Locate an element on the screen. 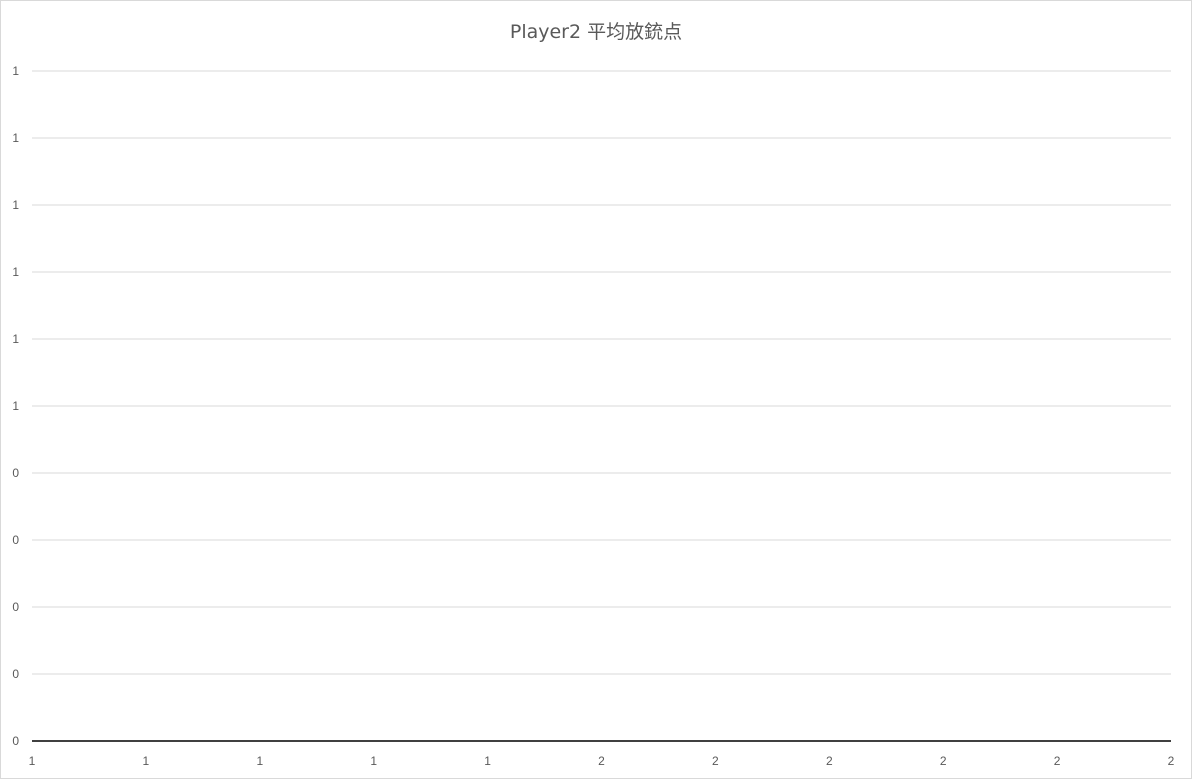  chart-title: Player2 平均放銃点 is located at coordinates (596, 32).